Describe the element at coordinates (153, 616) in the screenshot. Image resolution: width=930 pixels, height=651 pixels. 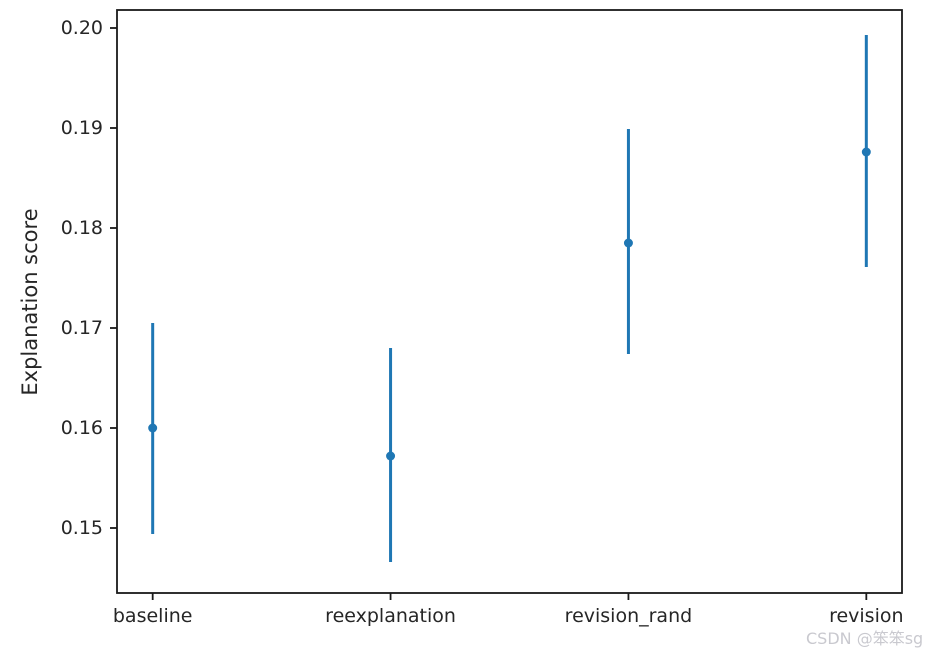
I see `x-tick-label-baseline: baseline` at that location.